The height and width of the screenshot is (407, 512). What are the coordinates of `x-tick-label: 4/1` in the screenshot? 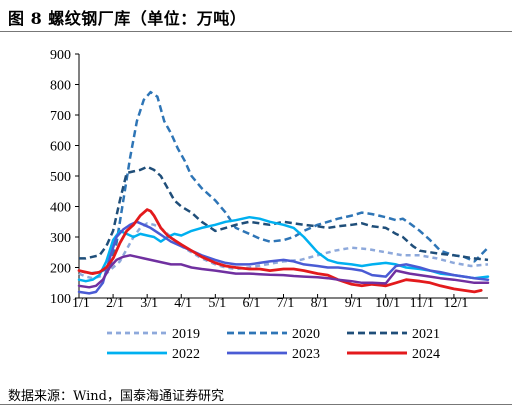 It's located at (183, 303).